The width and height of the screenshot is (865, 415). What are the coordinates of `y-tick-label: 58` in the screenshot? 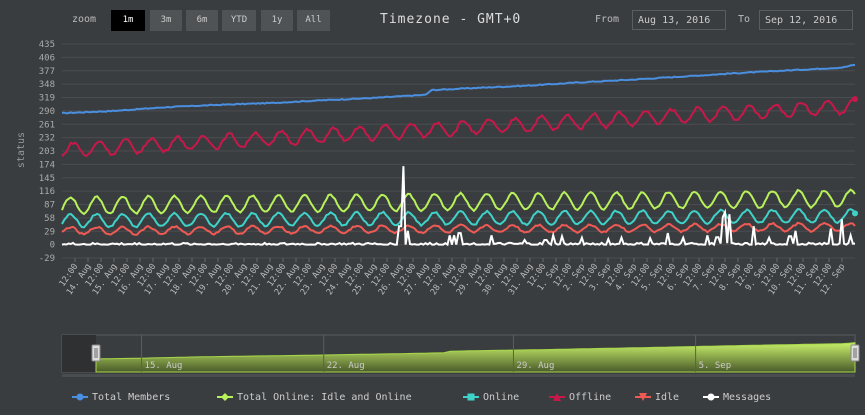 It's located at (49, 219).